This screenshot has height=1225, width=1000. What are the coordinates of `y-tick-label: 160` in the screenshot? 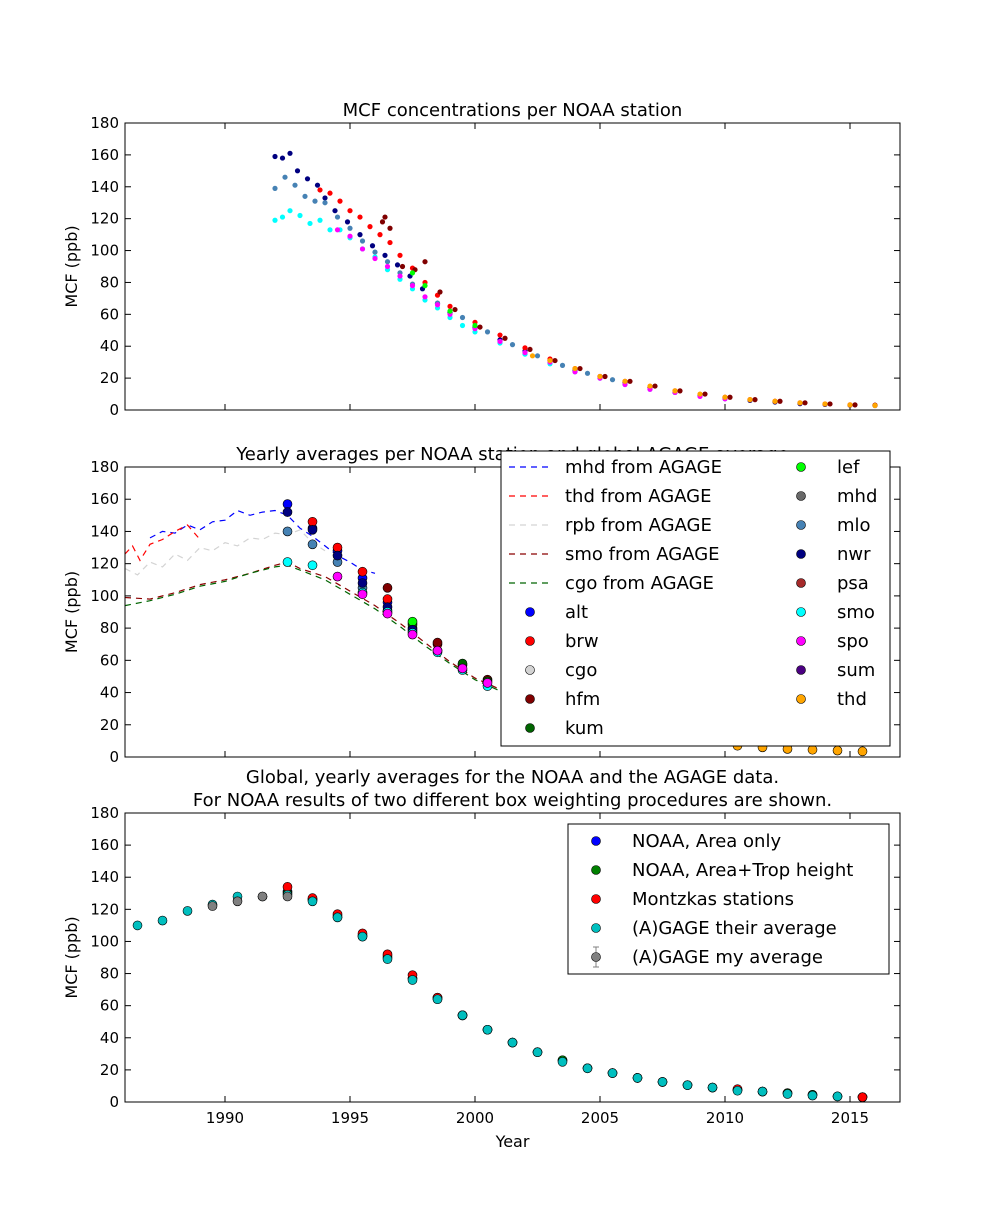 It's located at (104, 499).